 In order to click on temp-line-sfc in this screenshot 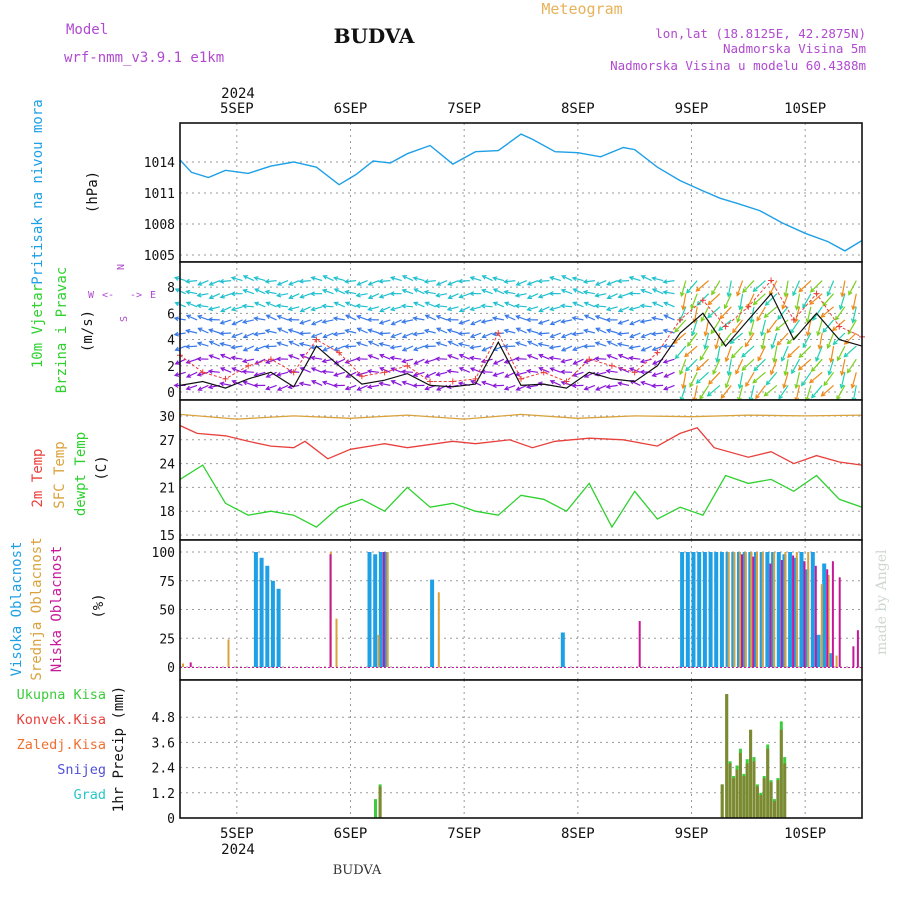, I will do `click(521, 416)`.